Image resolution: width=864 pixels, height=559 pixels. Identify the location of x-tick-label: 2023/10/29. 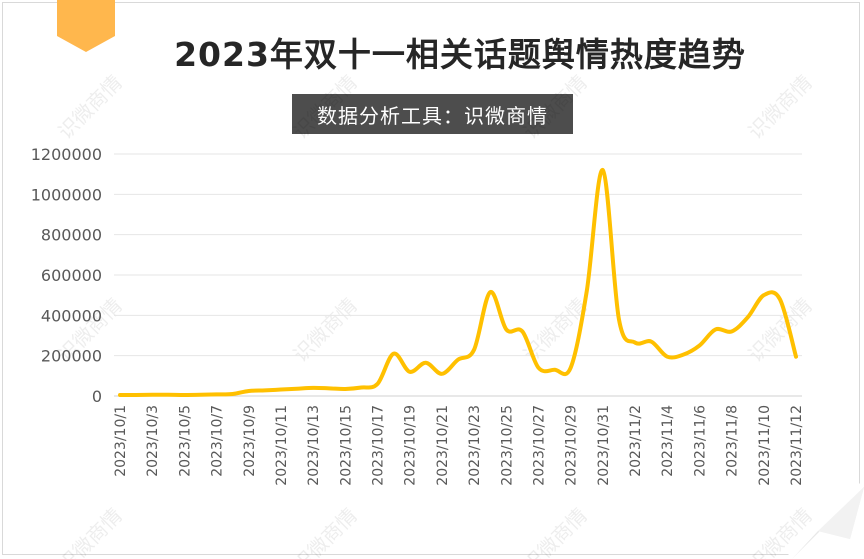
(572, 445).